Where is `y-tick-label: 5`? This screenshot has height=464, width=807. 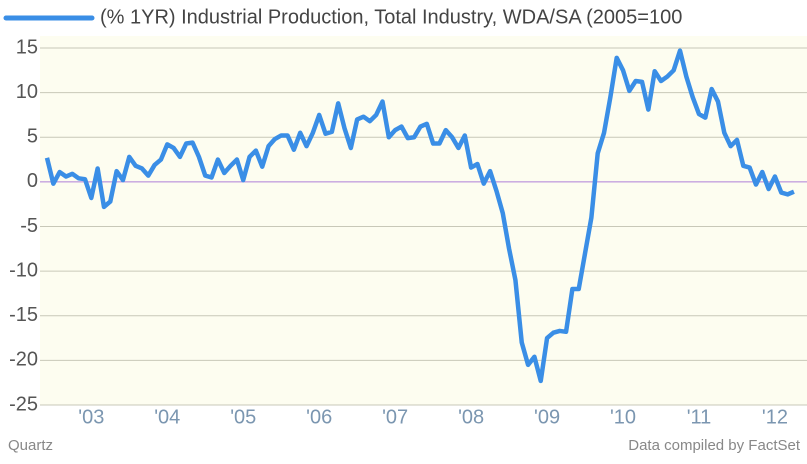
y-tick-label: 5 is located at coordinates (32, 137).